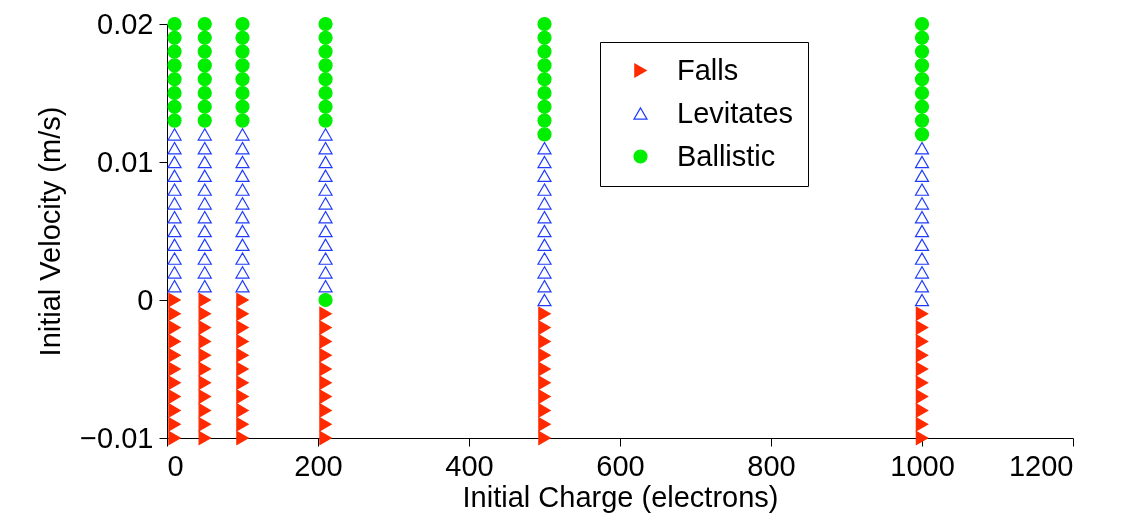 This screenshot has height=530, width=1136. What do you see at coordinates (145, 299) in the screenshot?
I see `y-tick-label: 0` at bounding box center [145, 299].